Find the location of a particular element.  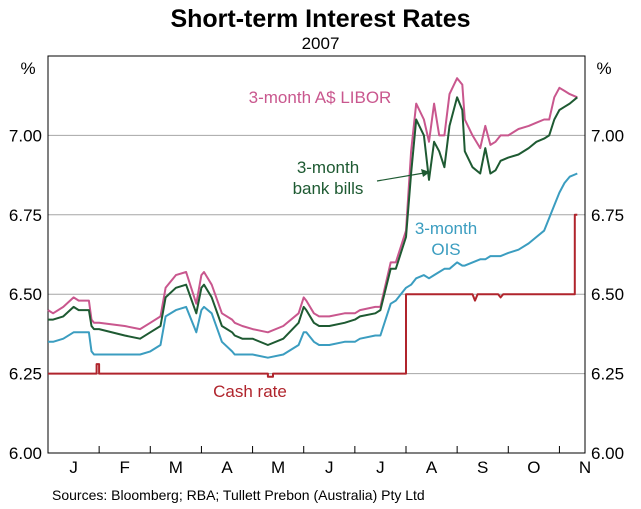

series-label-1: 3-month is located at coordinates (328, 167).